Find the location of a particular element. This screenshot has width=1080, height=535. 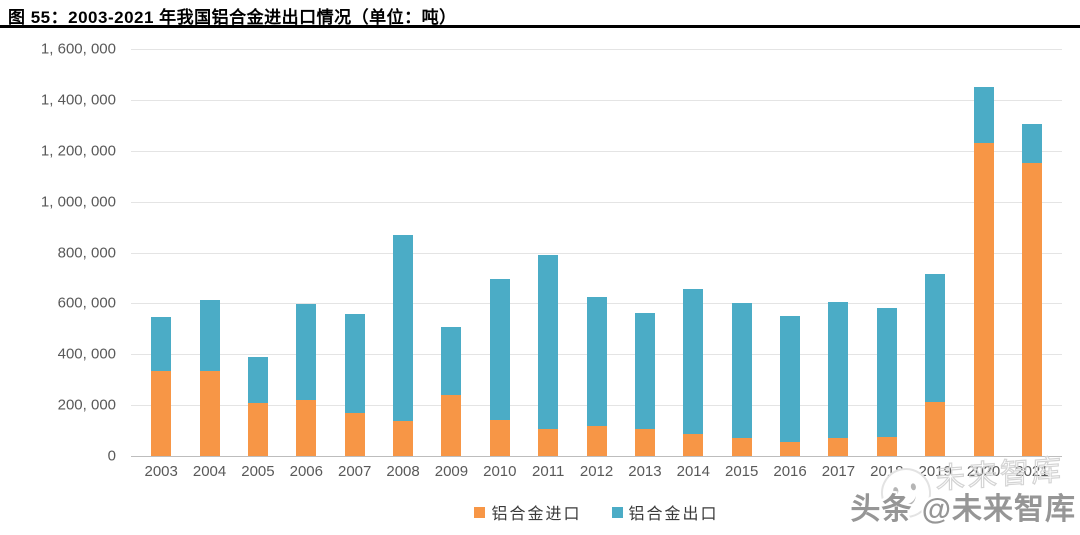

bar-group-2013: 2013 is located at coordinates (645, 264).